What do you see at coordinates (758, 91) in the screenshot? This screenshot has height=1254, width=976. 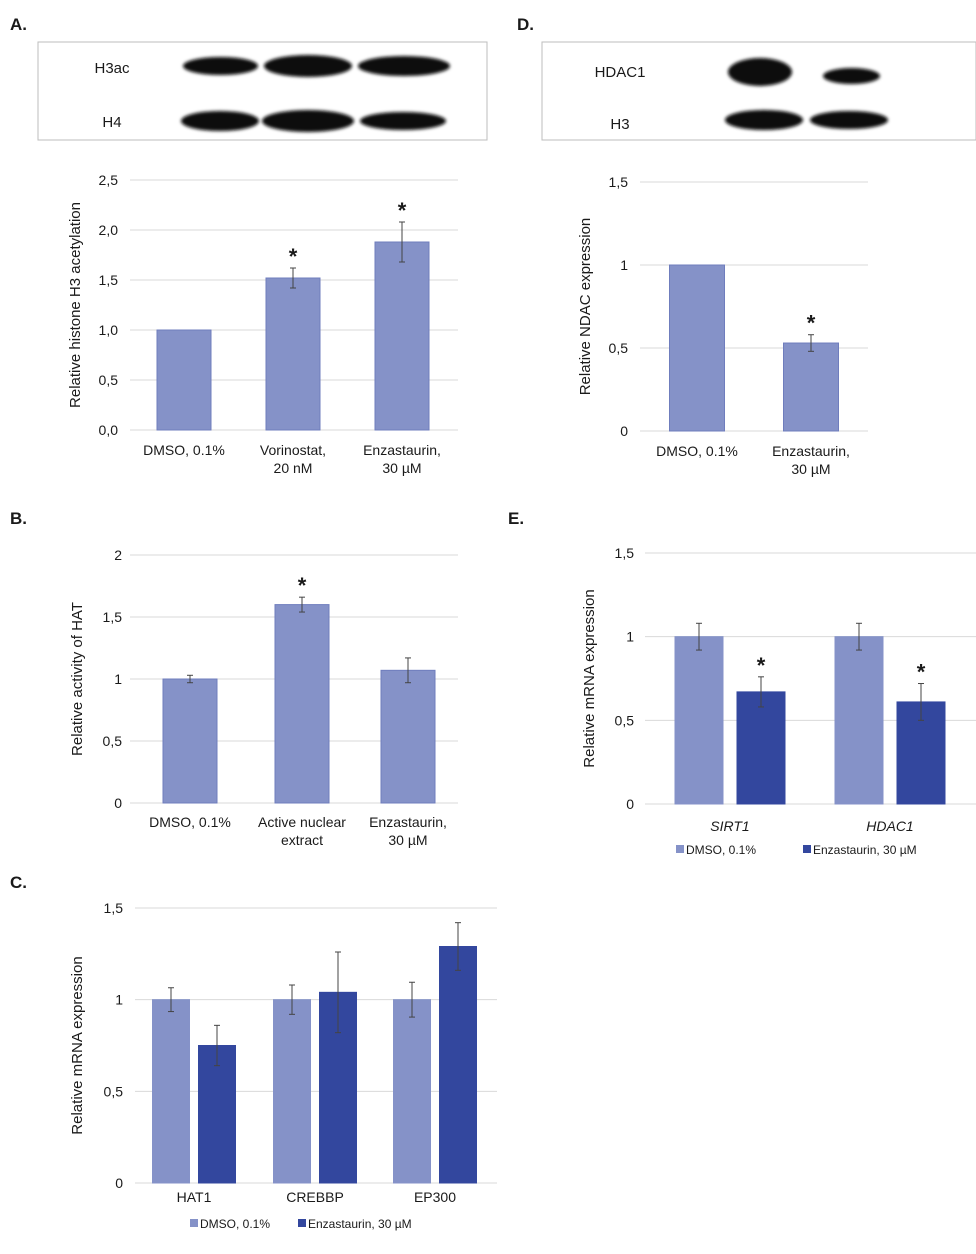 I see `blot-panel-d: HDAC1 H3` at bounding box center [758, 91].